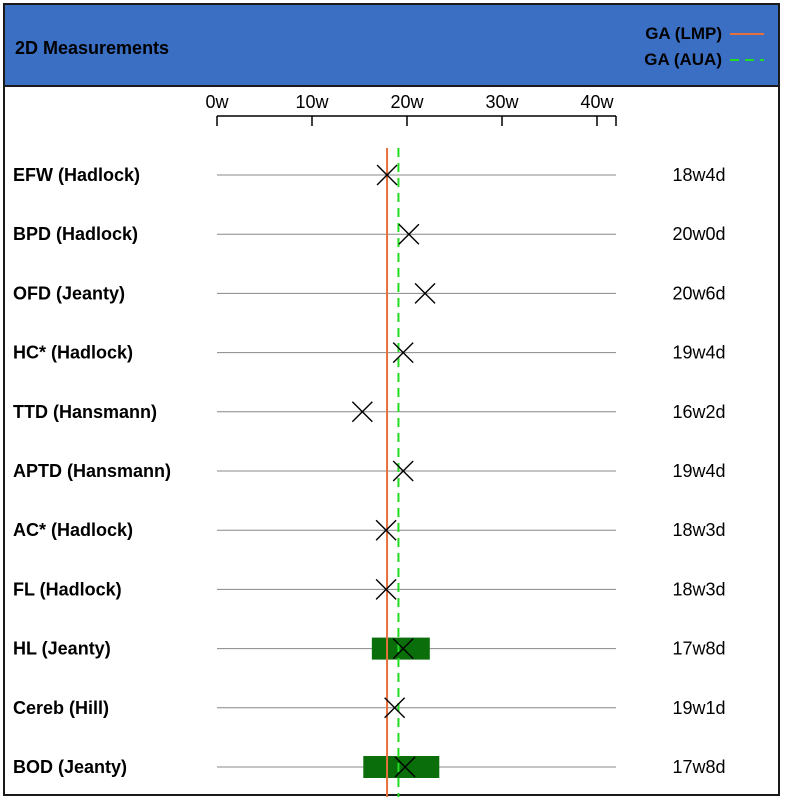  Describe the element at coordinates (85, 412) in the screenshot. I see `row-label: TTD (Hansmann)` at that location.